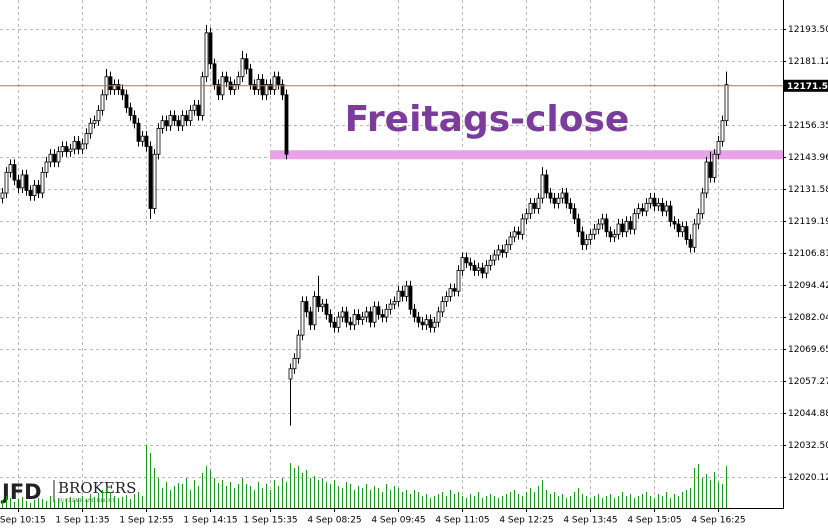 Image resolution: width=828 pixels, height=529 pixels. Describe the element at coordinates (82, 521) in the screenshot. I see `x-tick-label: 1 Sep 11:35` at that location.